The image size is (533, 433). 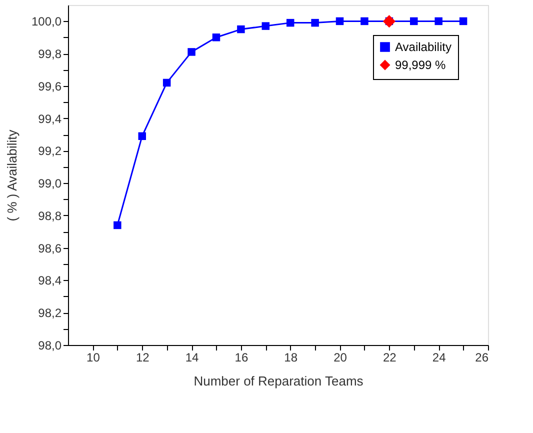 What do you see at coordinates (50, 215) in the screenshot?
I see `y-tick-label: 98,8` at bounding box center [50, 215].